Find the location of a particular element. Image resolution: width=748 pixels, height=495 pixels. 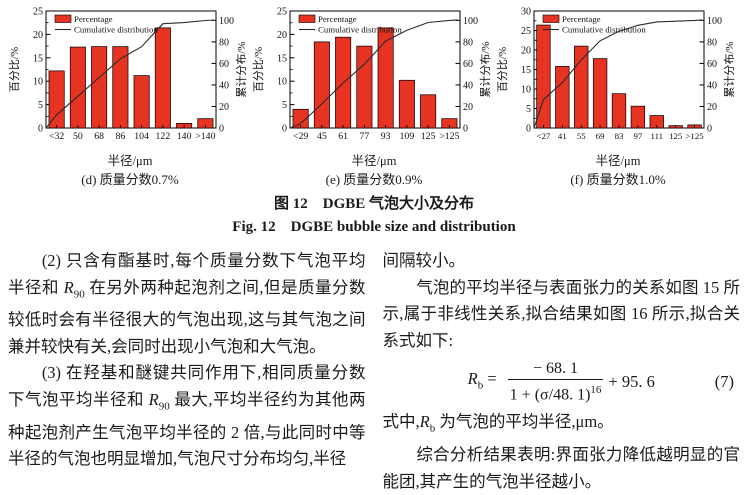

figure-caption-zh: 图 12 DGBE 气泡大小及分布 is located at coordinates (373, 204).